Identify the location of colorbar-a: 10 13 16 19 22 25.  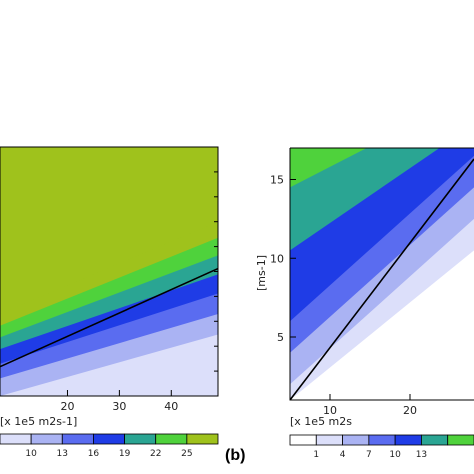
(109, 446).